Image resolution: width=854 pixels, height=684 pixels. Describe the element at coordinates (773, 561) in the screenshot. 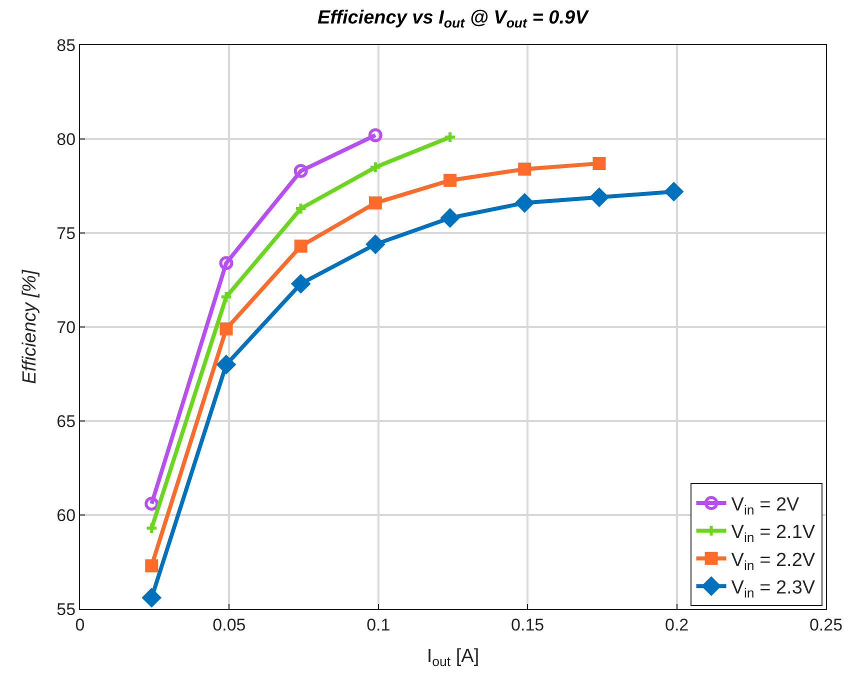

I see `legend-label: V$_{in}$ = 2.2V` at that location.